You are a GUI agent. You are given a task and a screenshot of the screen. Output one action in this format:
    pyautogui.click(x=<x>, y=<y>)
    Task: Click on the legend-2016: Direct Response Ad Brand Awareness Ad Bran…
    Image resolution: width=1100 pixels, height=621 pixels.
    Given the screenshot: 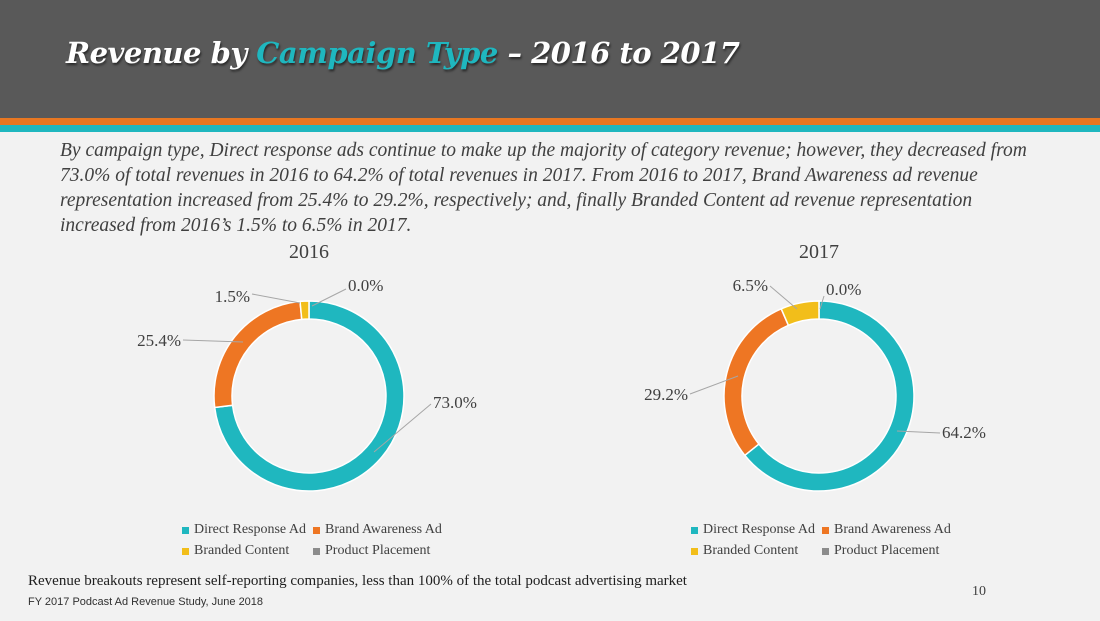 What is the action you would take?
    pyautogui.click(x=332, y=542)
    